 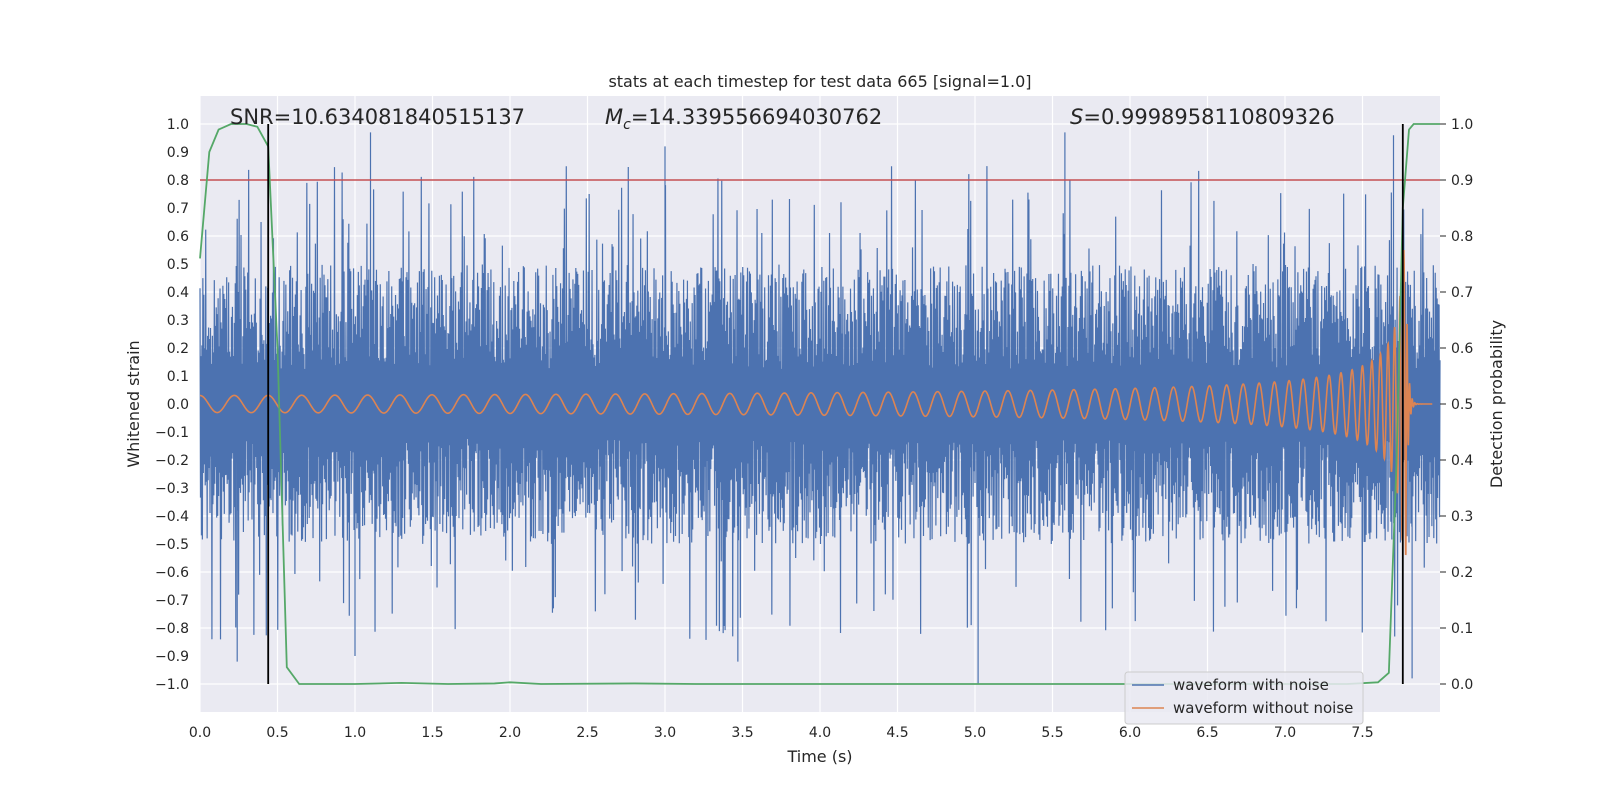 What do you see at coordinates (377, 117) in the screenshot?
I see `annotation-snr: SNR=10.634081840515137` at bounding box center [377, 117].